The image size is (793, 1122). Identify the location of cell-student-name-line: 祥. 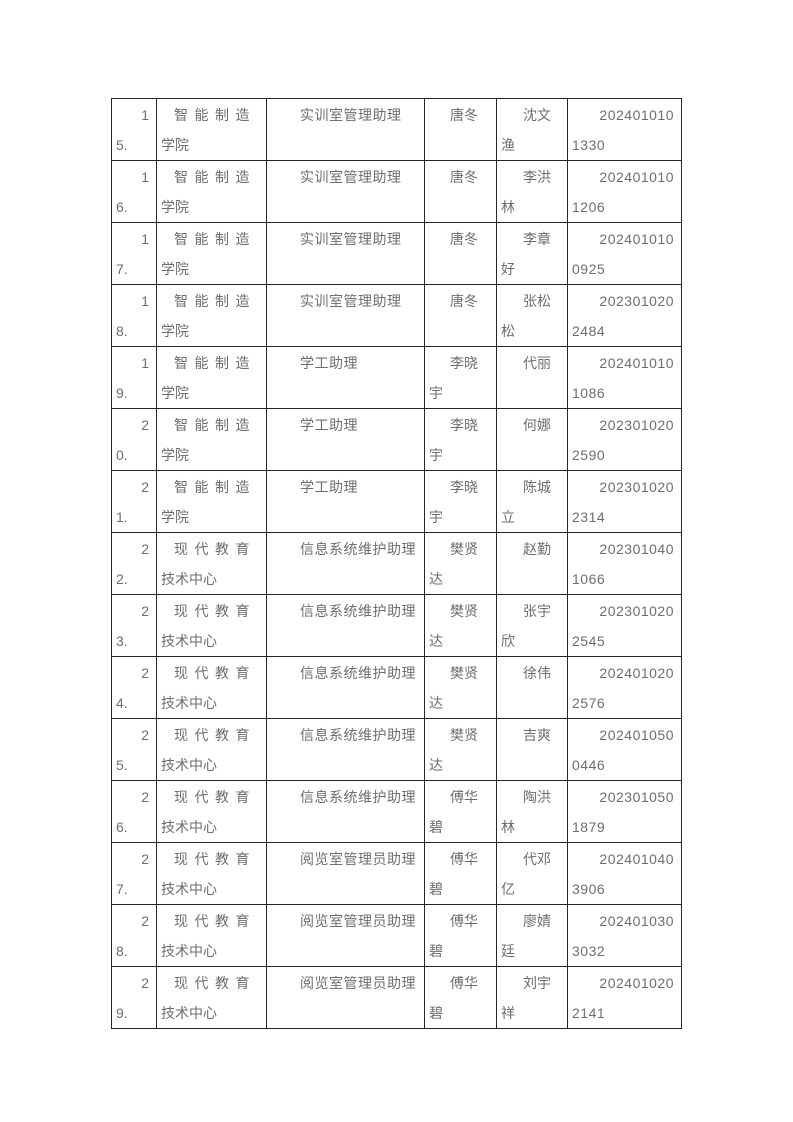
(508, 1013).